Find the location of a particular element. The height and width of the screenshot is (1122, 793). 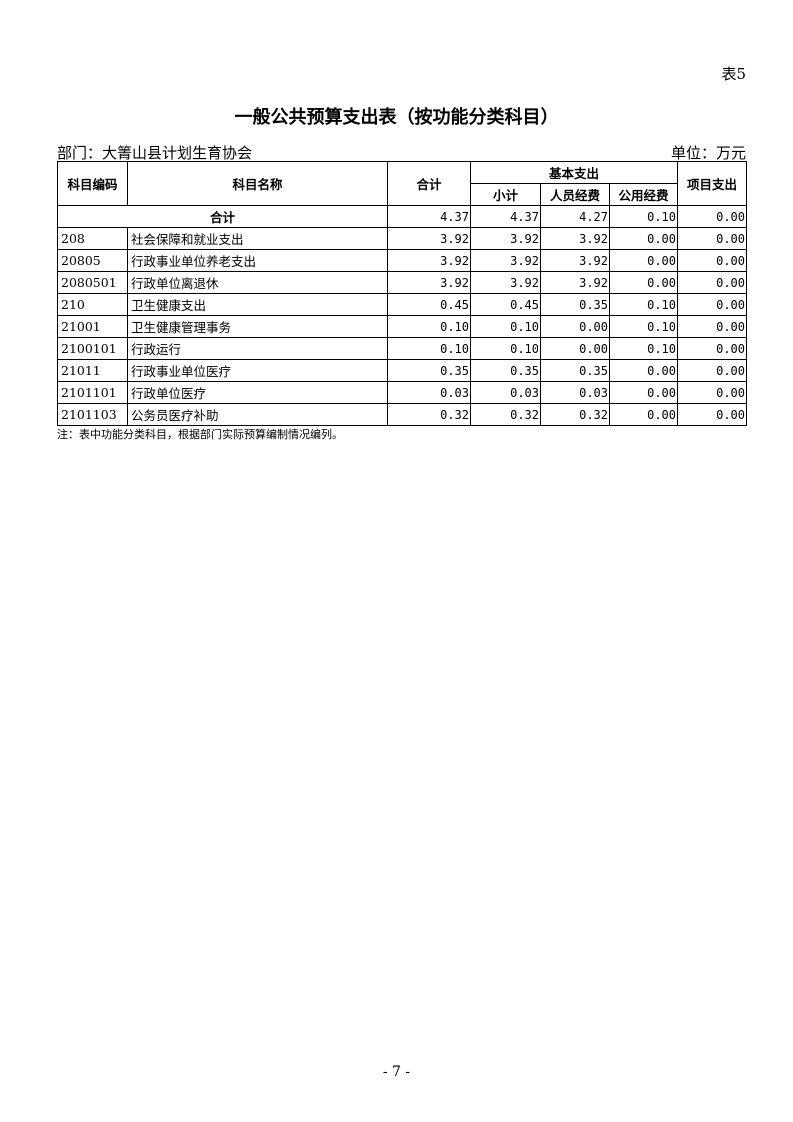

table-row: 2101101 行政单位医疗 0.03 0.03 0.03 0.00 0.00 is located at coordinates (402, 392).